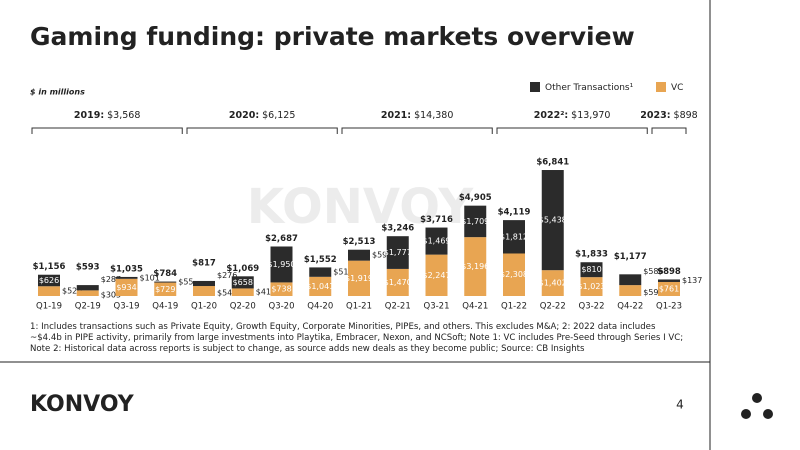  I want to click on year-header: 2020: $6,125, so click(262, 115).